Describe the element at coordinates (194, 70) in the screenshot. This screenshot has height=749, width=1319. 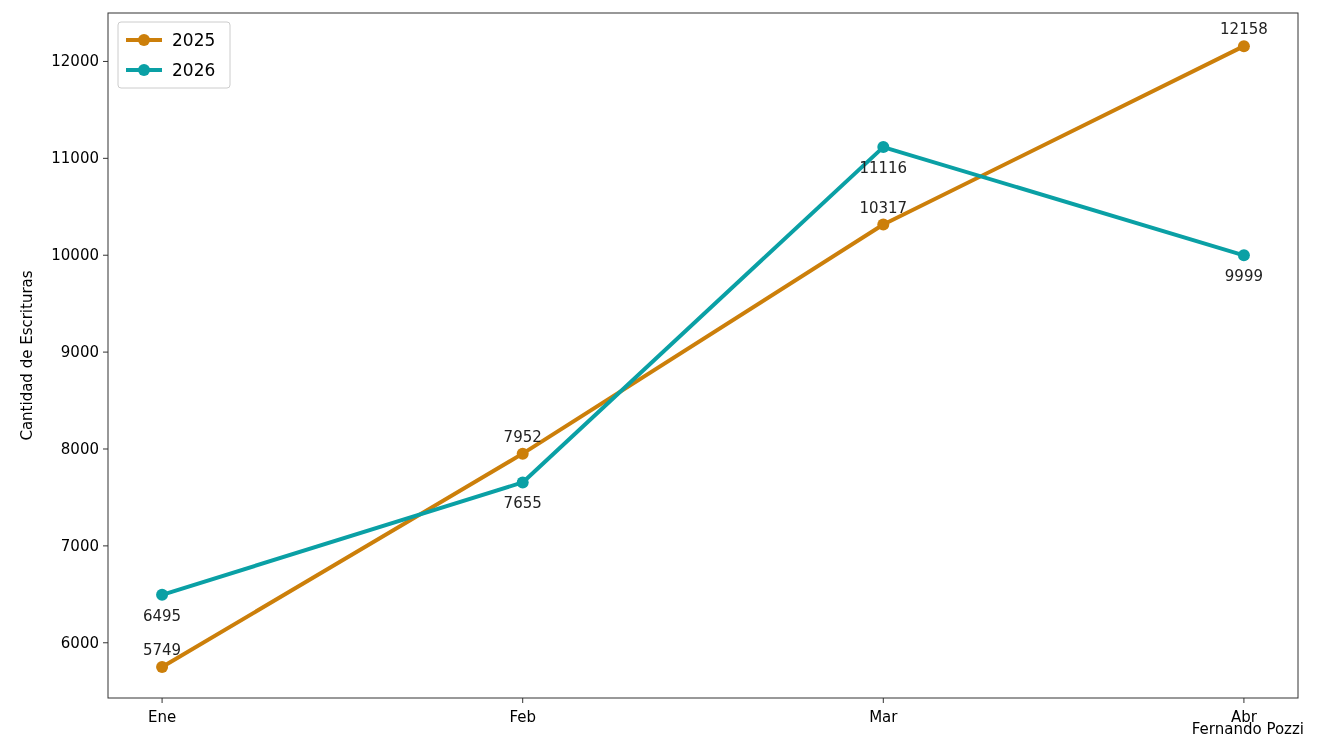
I see `legend-label: 2026` at that location.